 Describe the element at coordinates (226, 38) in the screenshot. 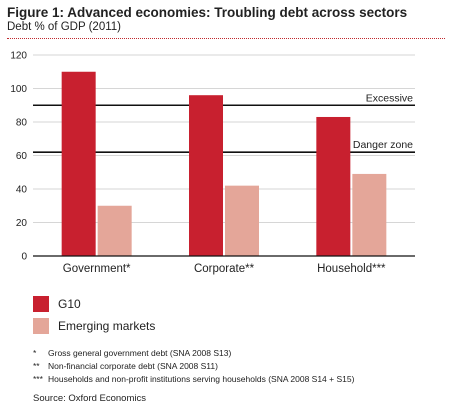

I see `title-divider` at that location.